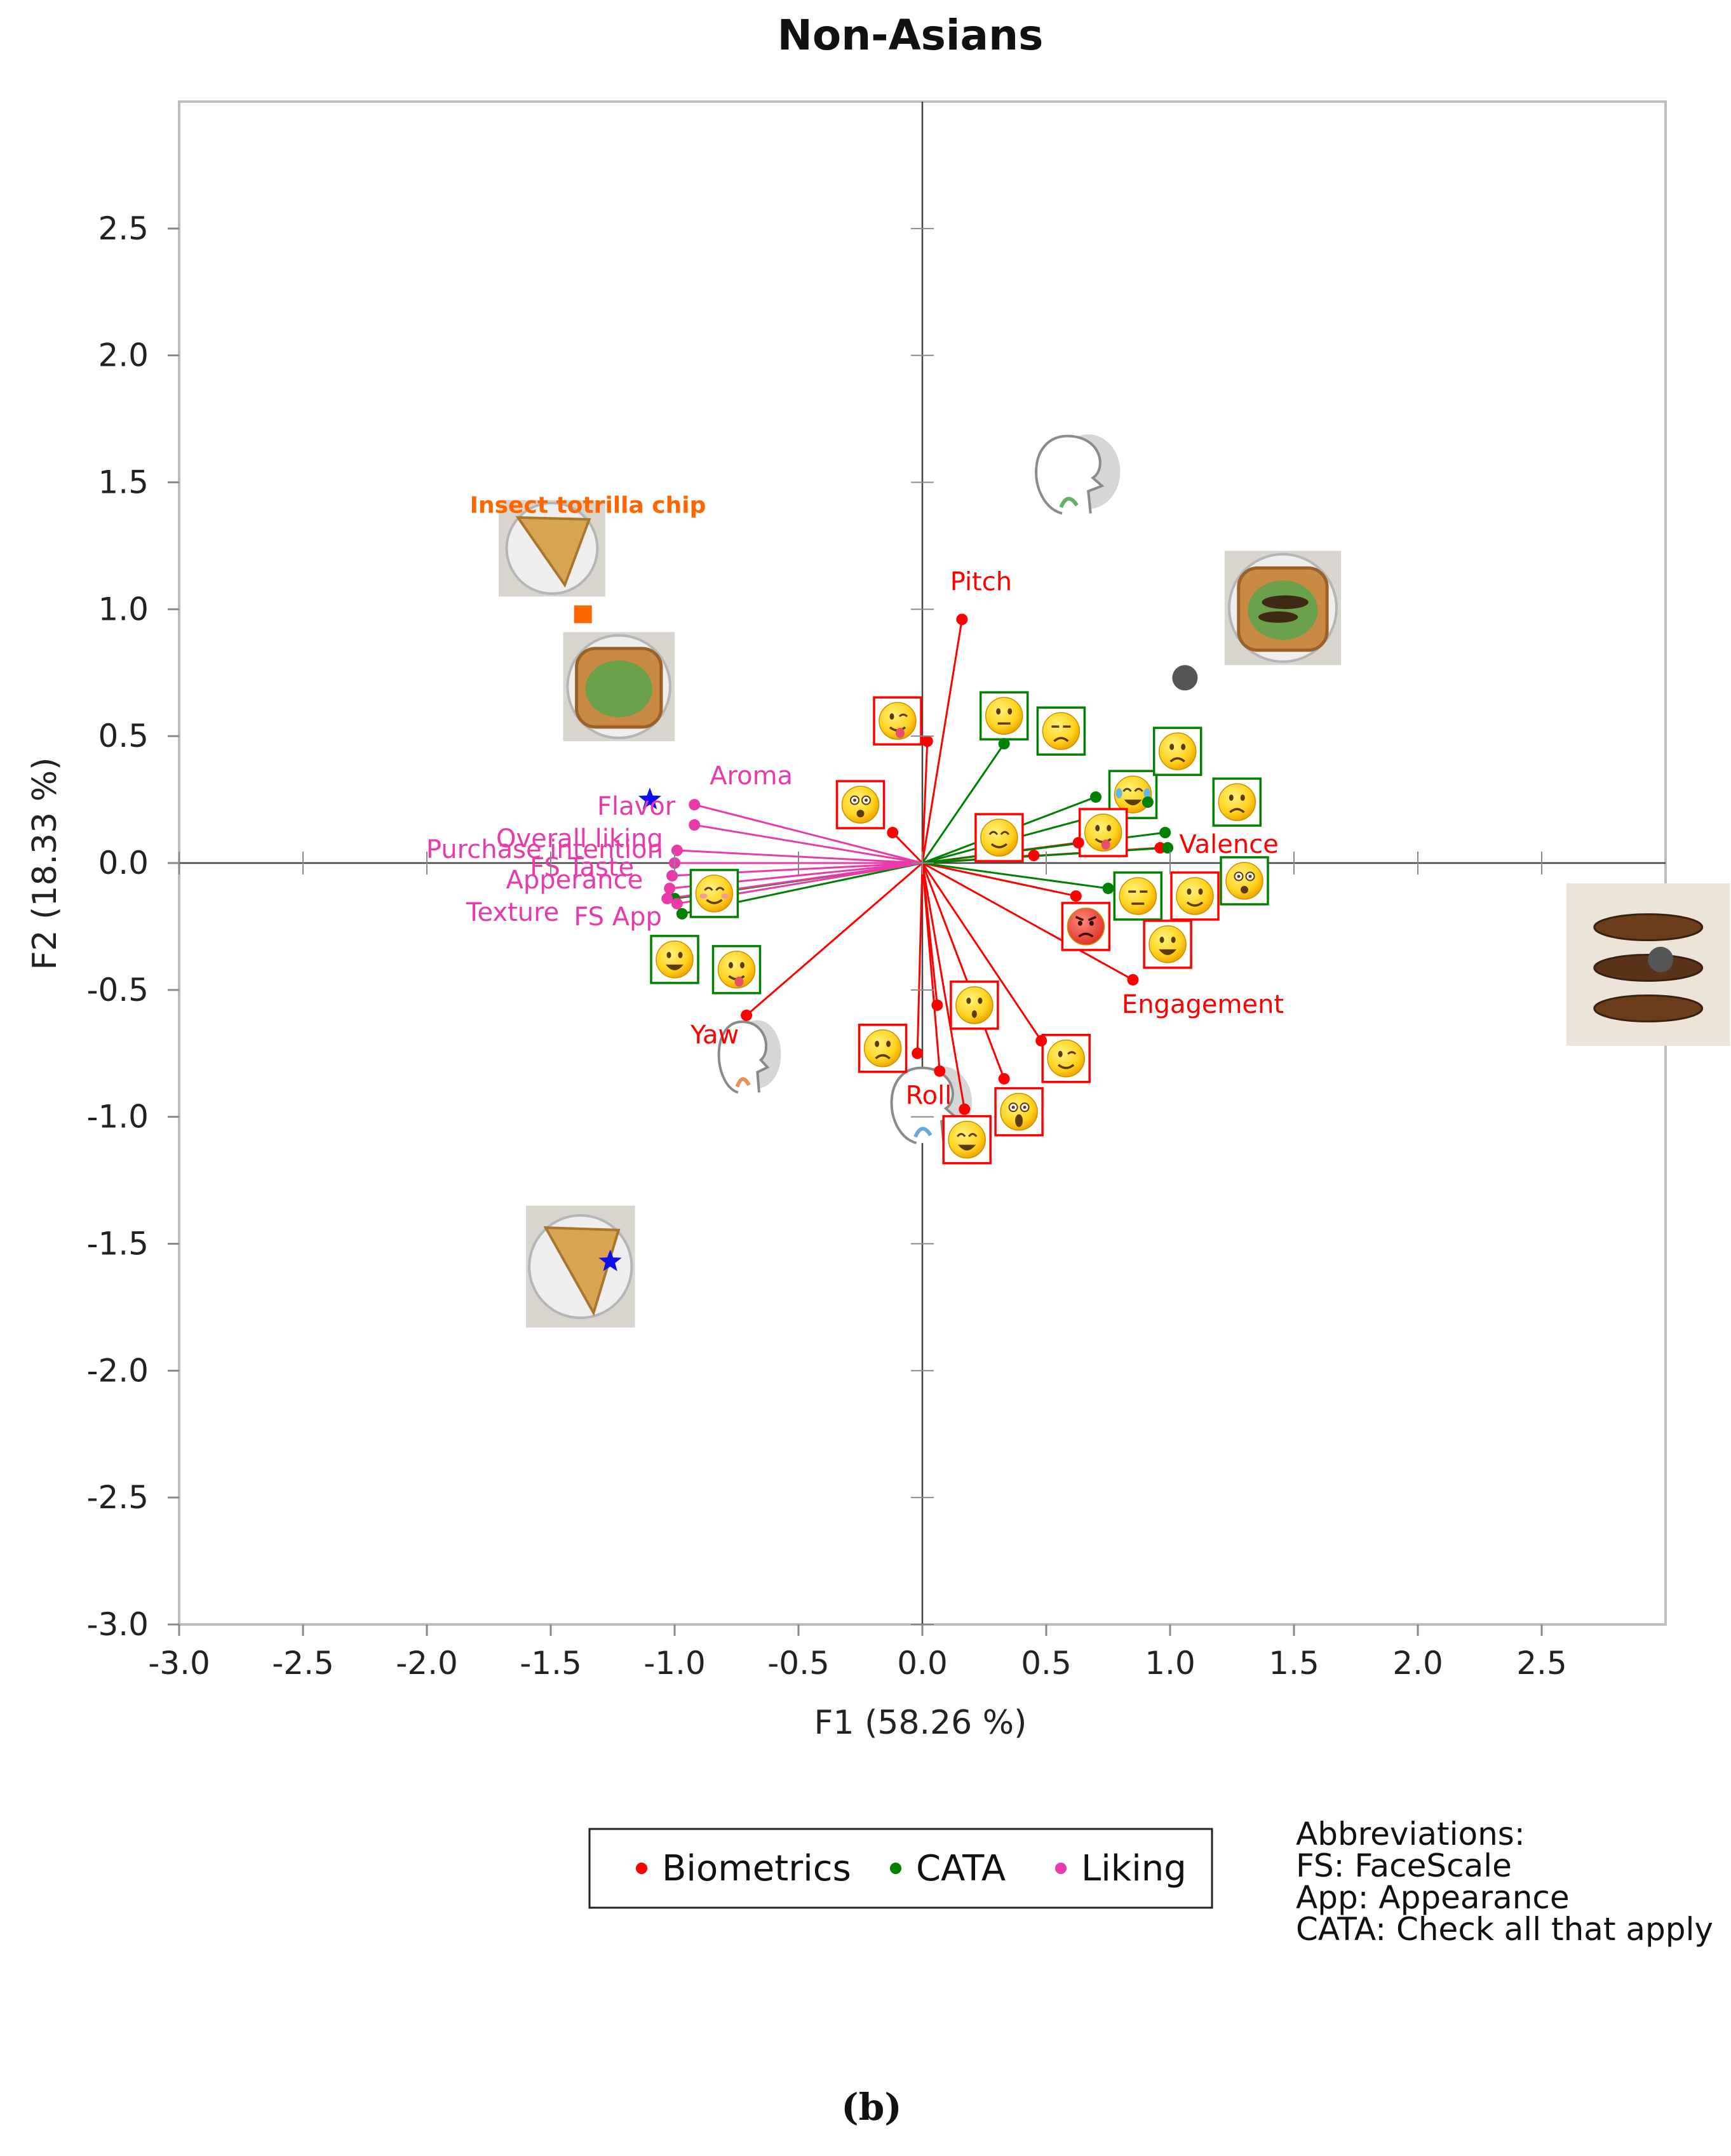 The width and height of the screenshot is (1731, 2156). I want to click on abbreviation-cata: CATA: Check all that apply, so click(1504, 1929).